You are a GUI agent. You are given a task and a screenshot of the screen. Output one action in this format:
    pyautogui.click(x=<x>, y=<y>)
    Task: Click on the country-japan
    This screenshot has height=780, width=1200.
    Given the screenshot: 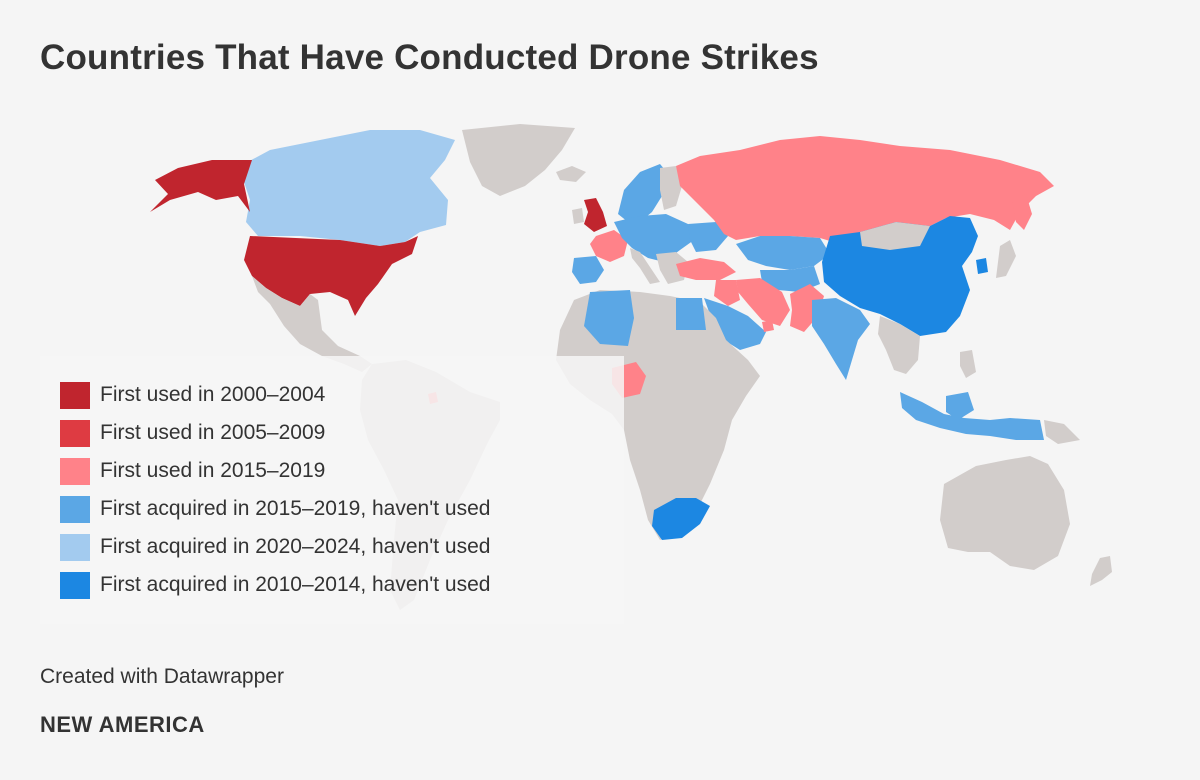 What is the action you would take?
    pyautogui.click(x=1006, y=259)
    